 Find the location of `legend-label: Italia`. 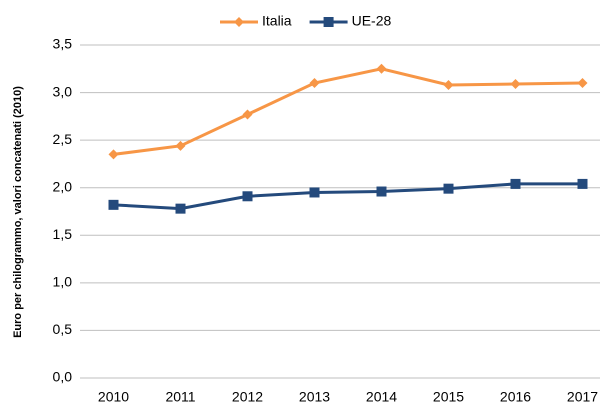

legend-label: Italia is located at coordinates (277, 21).